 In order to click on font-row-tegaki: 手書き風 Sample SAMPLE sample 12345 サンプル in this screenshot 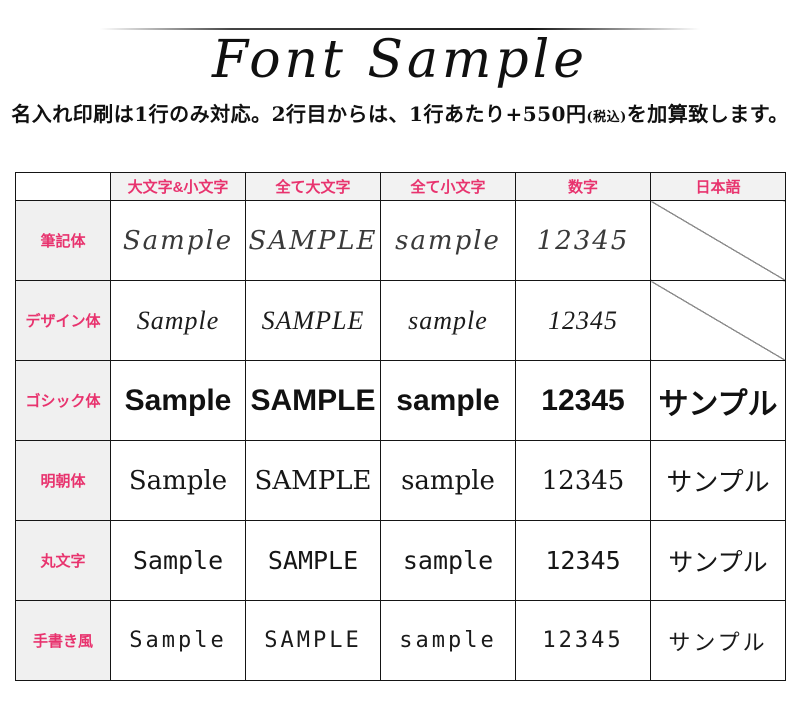, I will do `click(400, 640)`.